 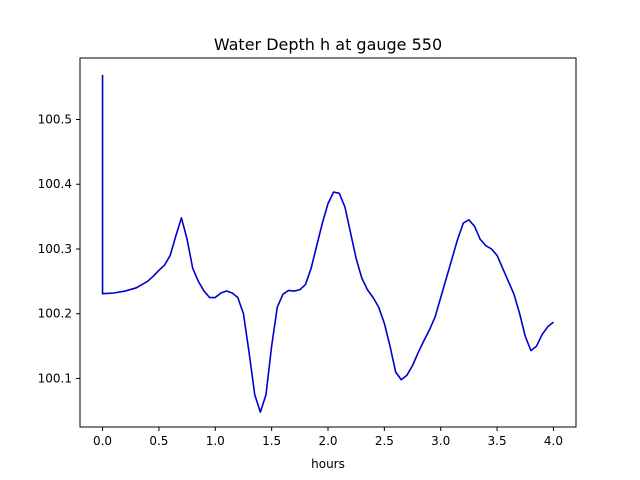 I want to click on y-tick-label: 100.3, so click(x=55, y=249).